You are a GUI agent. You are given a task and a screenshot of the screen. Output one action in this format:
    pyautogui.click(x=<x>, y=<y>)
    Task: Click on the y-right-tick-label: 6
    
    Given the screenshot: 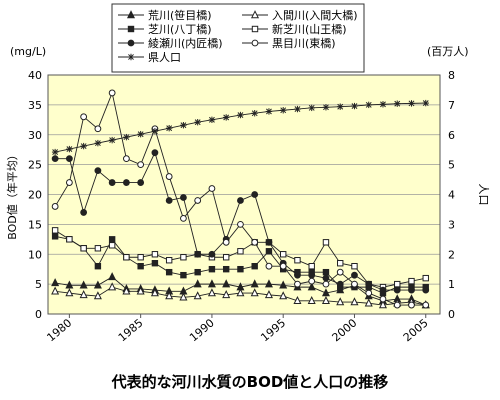 What is the action you would take?
    pyautogui.click(x=451, y=135)
    